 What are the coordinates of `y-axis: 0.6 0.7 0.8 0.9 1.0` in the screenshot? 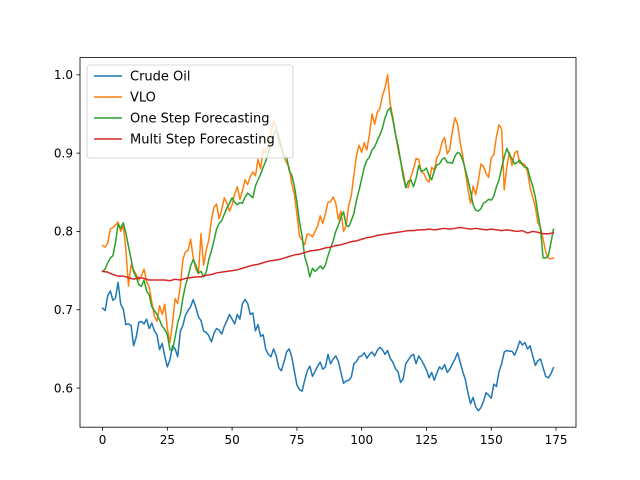 It's located at (67, 231).